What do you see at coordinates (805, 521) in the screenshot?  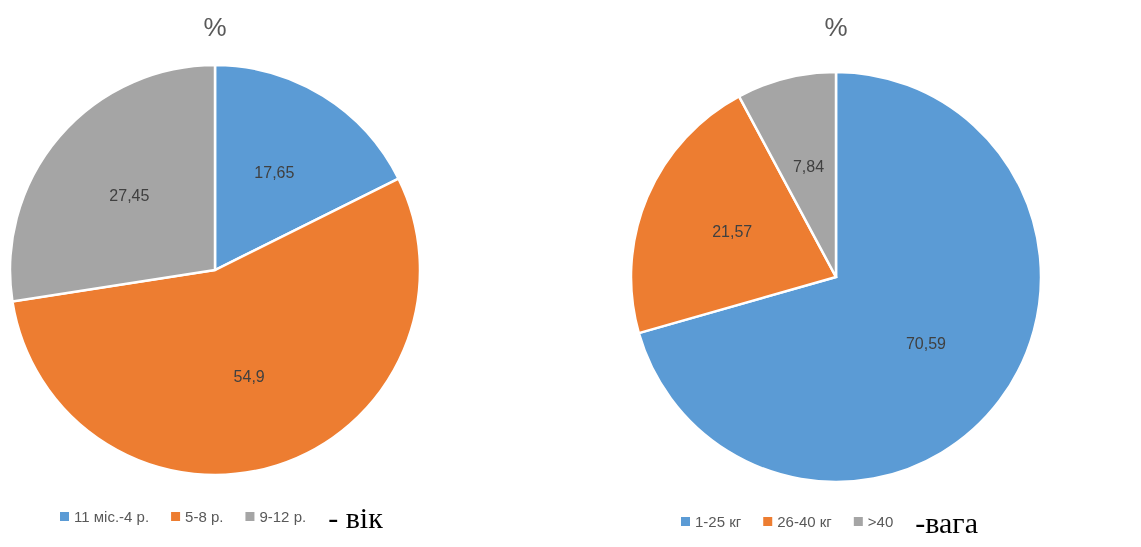 I see `legend-label: 26-40 кг` at bounding box center [805, 521].